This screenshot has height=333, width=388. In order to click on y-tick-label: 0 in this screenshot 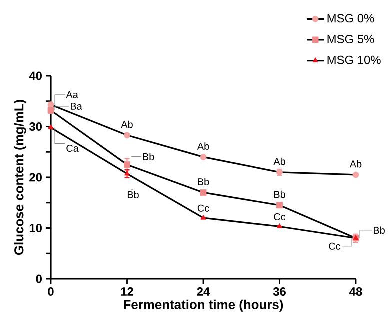, I will do `click(39, 279)`.